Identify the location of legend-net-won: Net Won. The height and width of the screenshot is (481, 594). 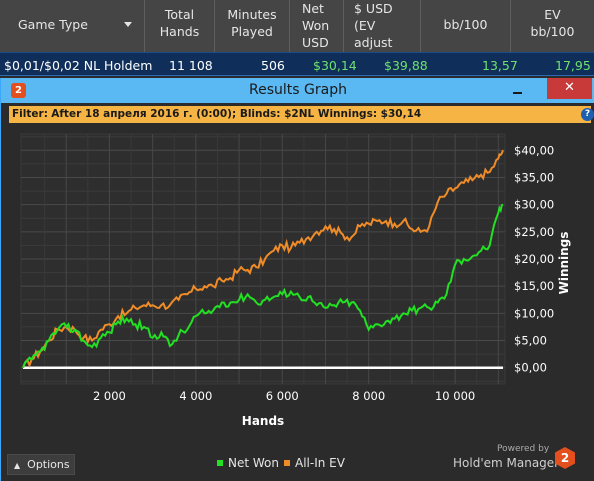
(248, 463).